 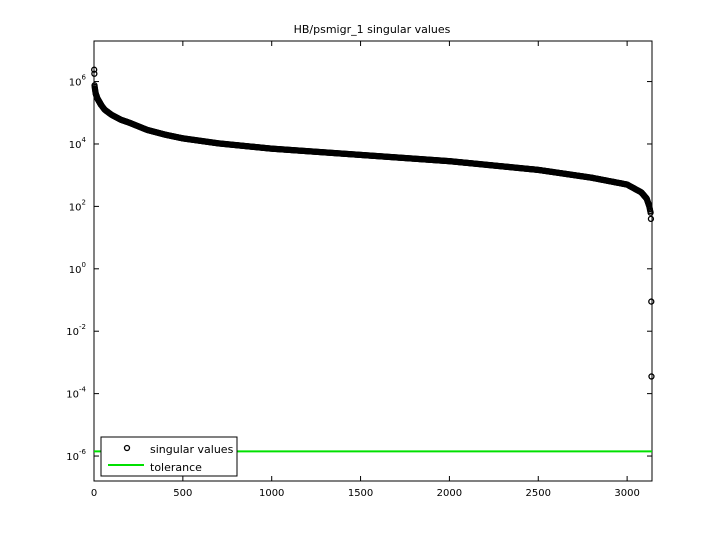 I want to click on legend-label-singular-values: singular values, so click(x=192, y=449).